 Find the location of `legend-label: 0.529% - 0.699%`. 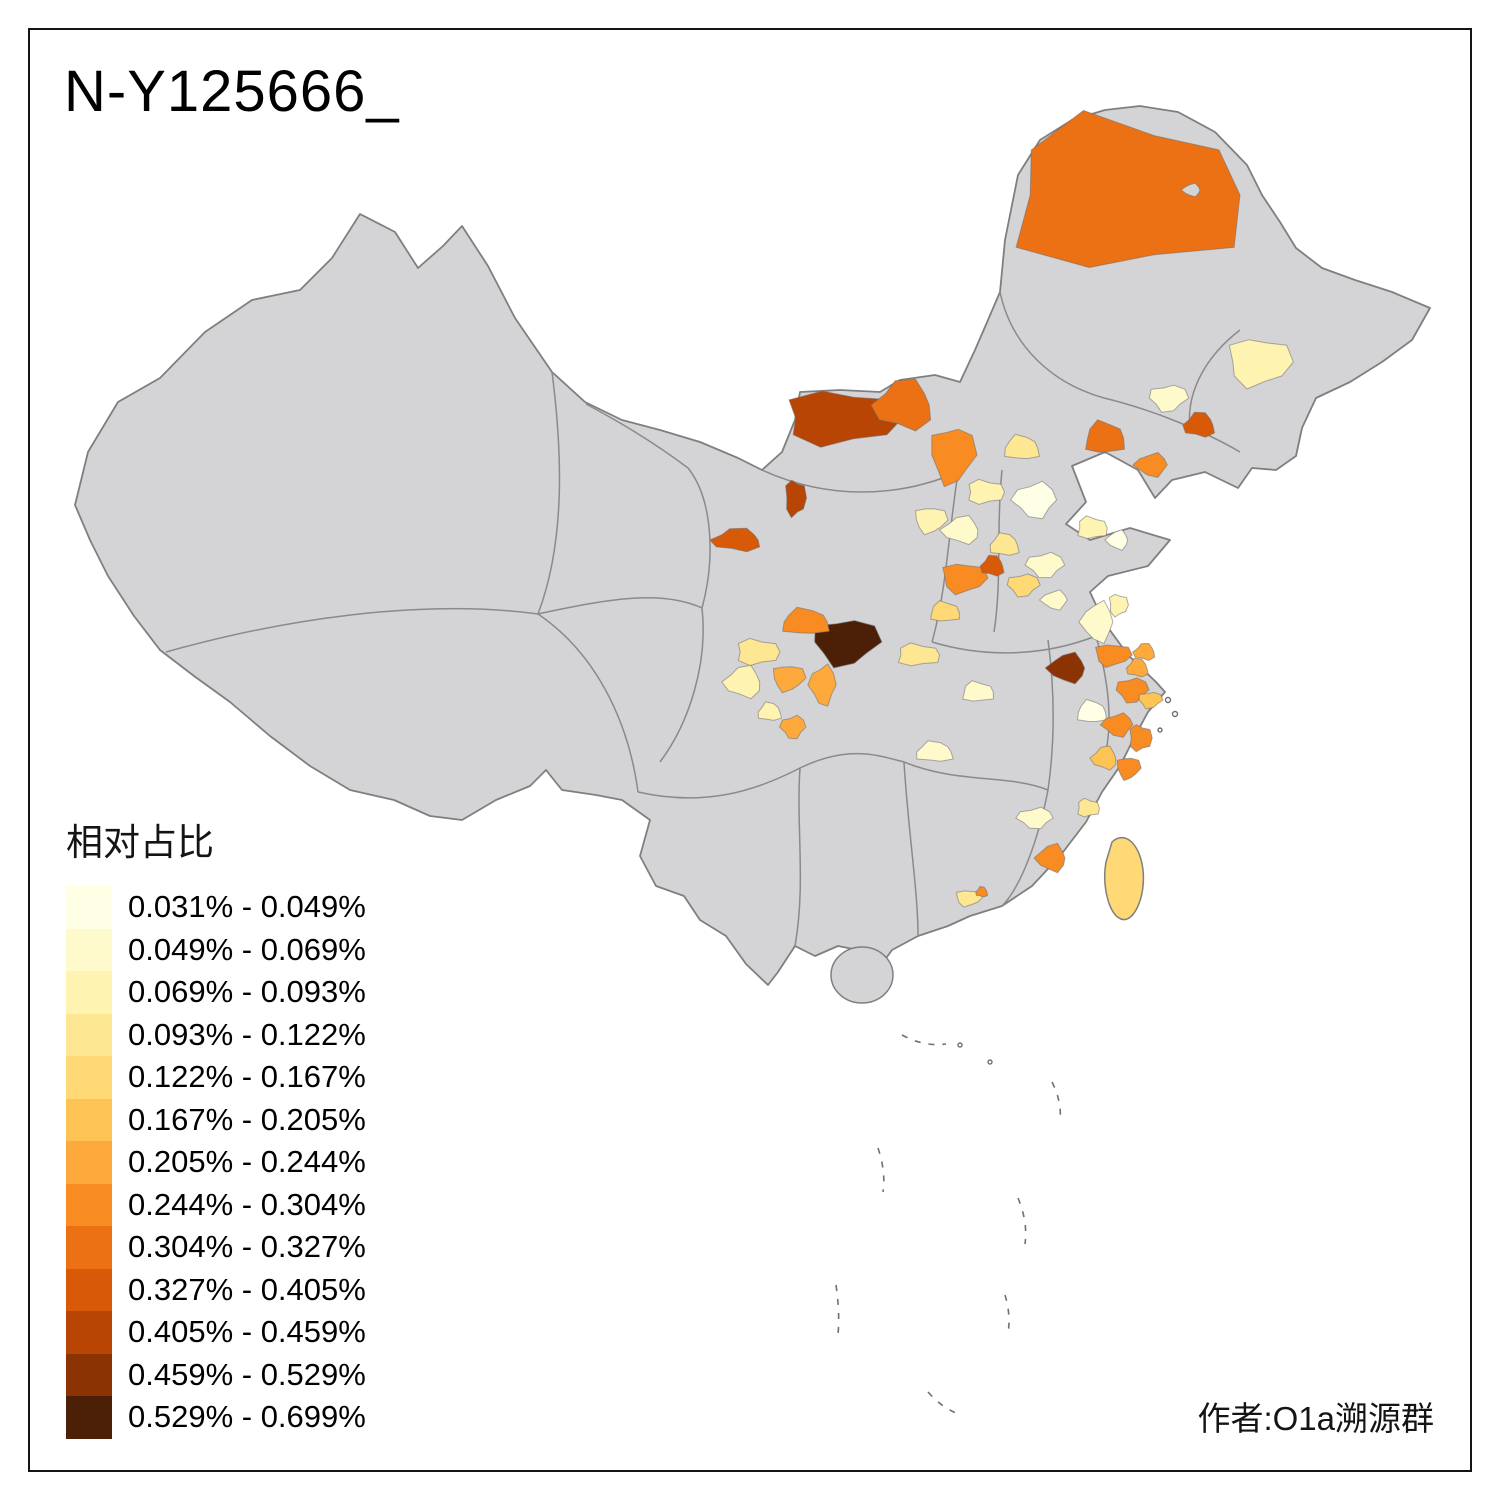

legend-label: 0.529% - 0.699% is located at coordinates (247, 1417).